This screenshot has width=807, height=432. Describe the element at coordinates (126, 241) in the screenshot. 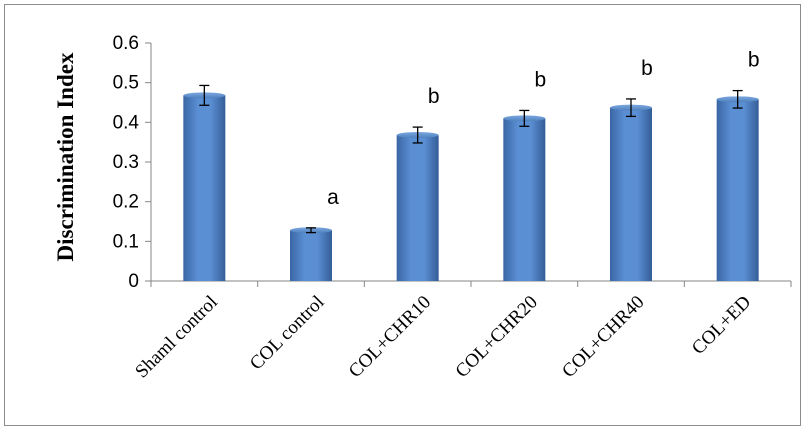

I see `y-tick-label: 0.1` at that location.